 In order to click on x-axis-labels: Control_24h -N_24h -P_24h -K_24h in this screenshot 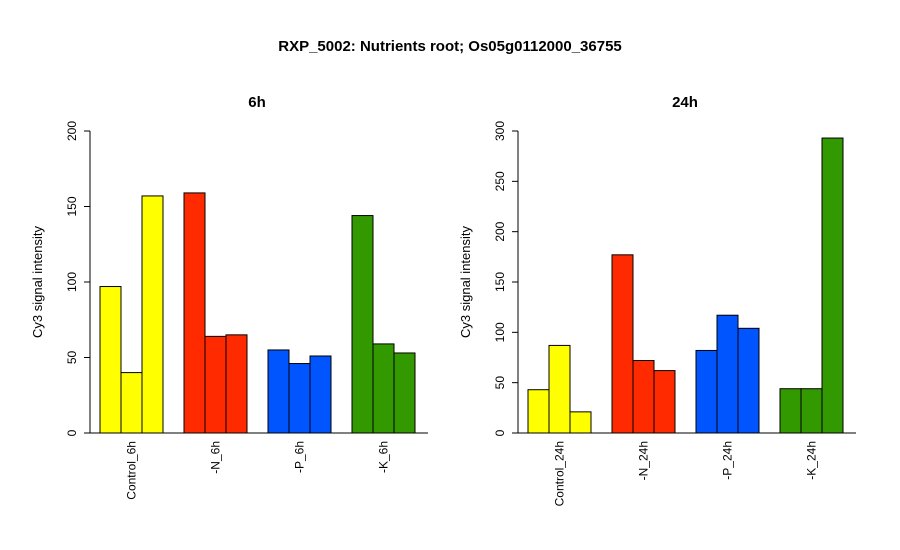, I will do `click(686, 473)`.